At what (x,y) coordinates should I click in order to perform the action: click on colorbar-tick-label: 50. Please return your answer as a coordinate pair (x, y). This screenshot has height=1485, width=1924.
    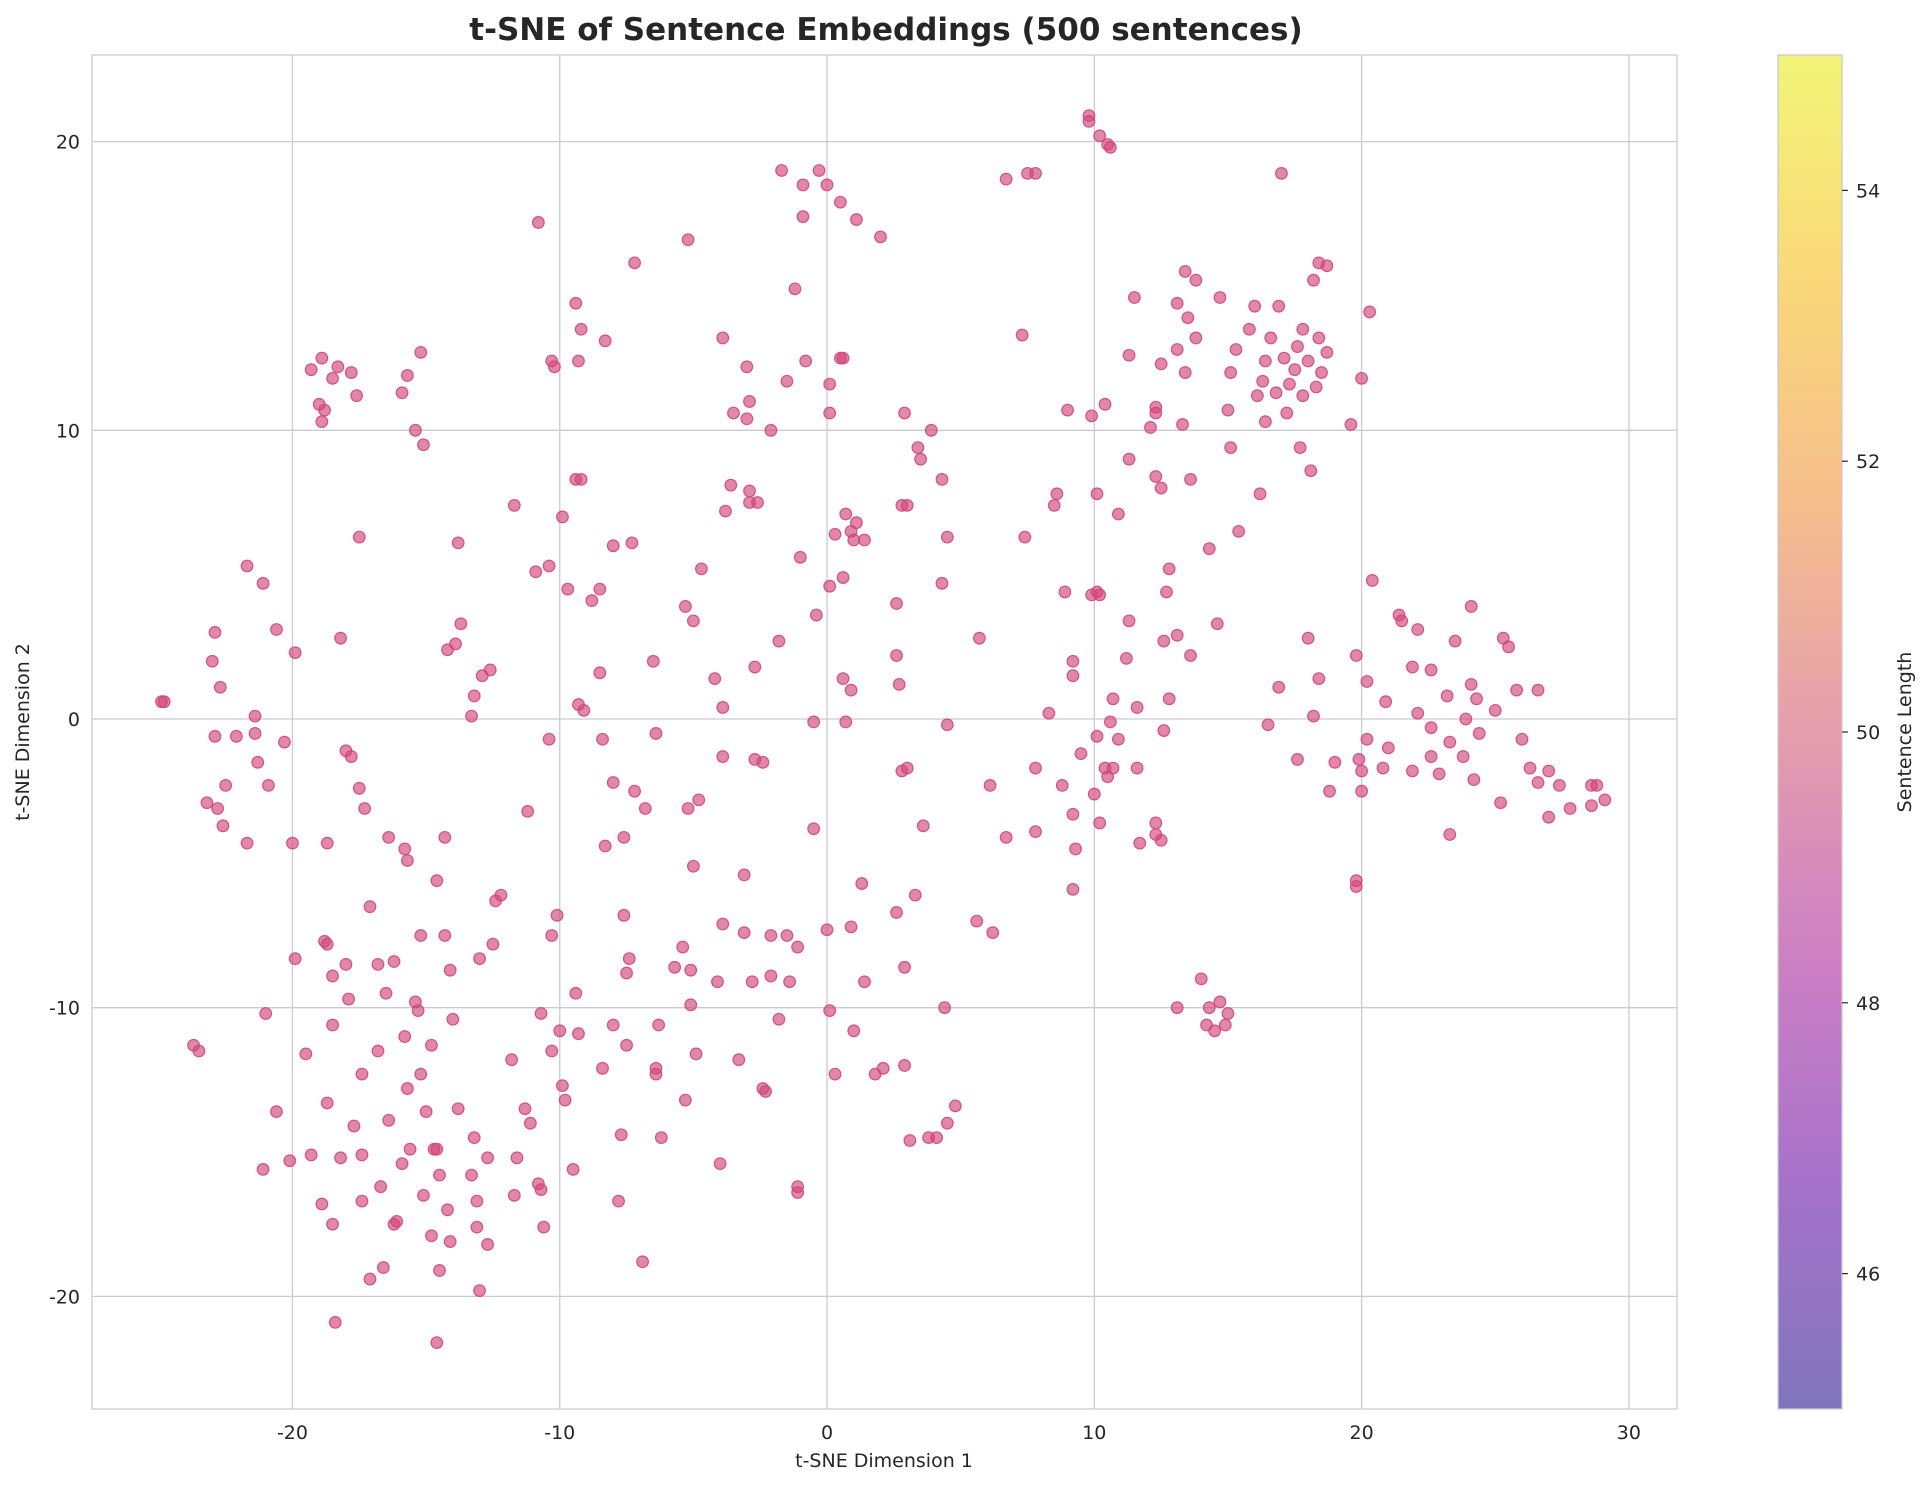
    Looking at the image, I should click on (1868, 733).